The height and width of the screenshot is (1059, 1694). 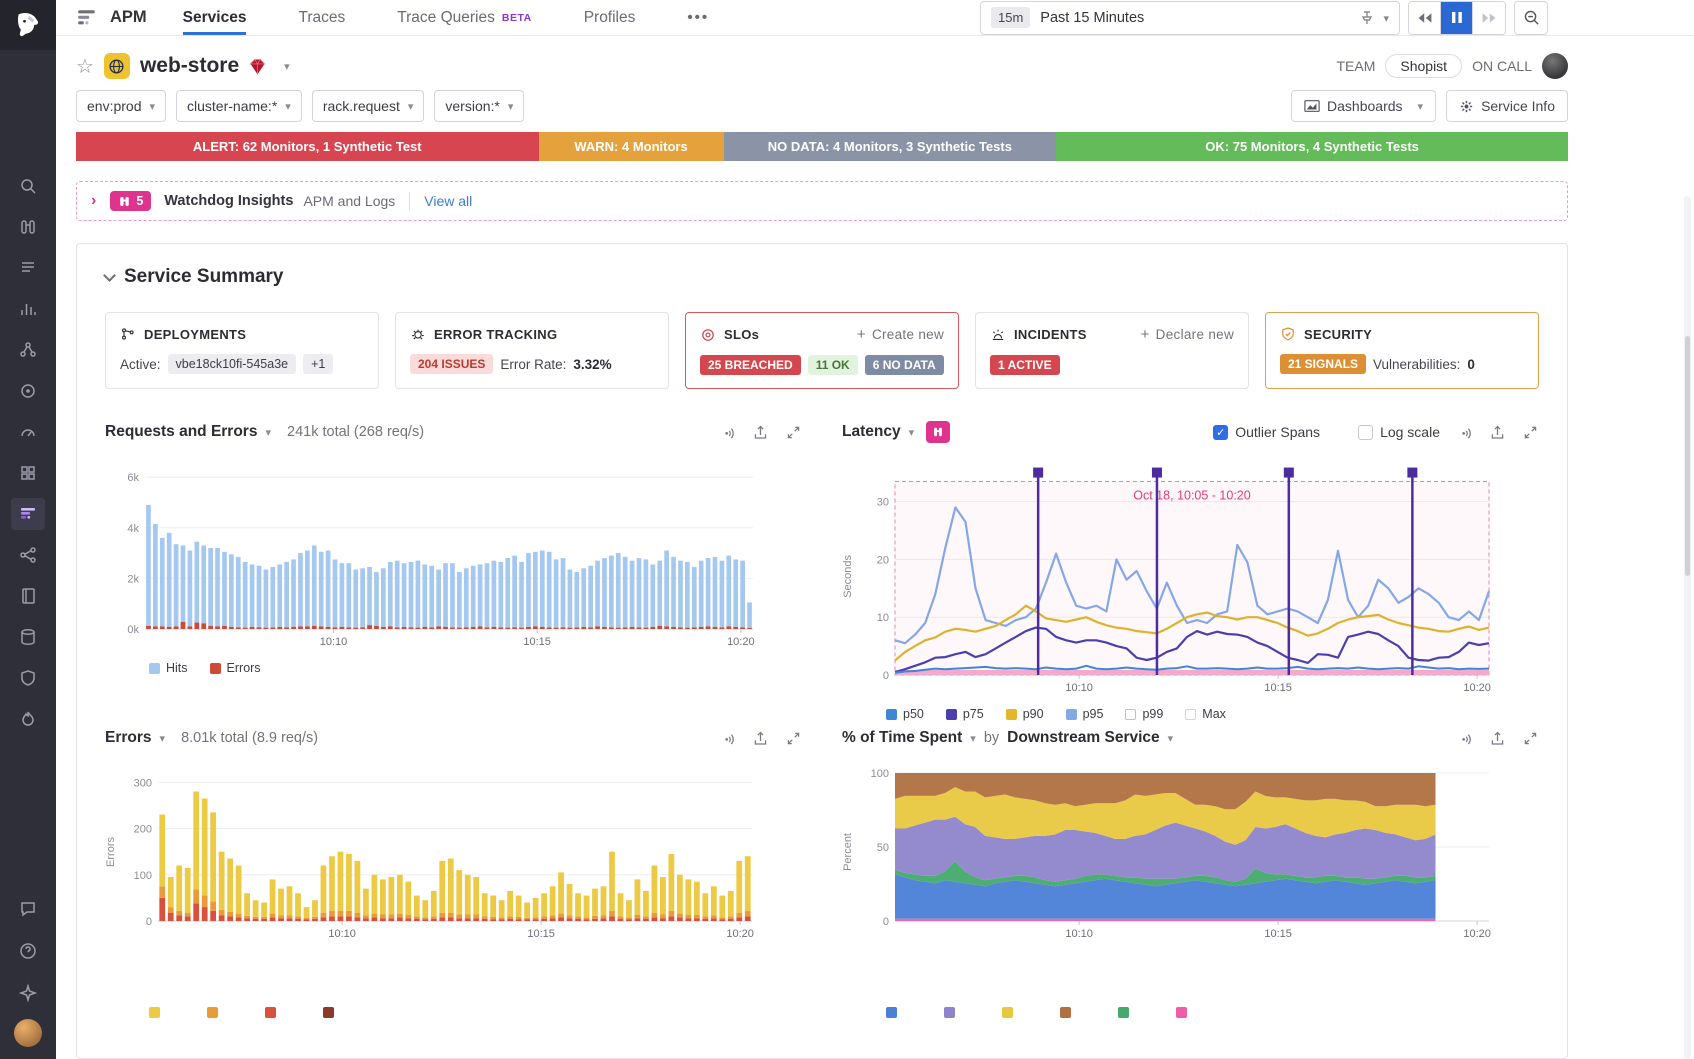 What do you see at coordinates (28, 637) in the screenshot?
I see `logs-icon` at bounding box center [28, 637].